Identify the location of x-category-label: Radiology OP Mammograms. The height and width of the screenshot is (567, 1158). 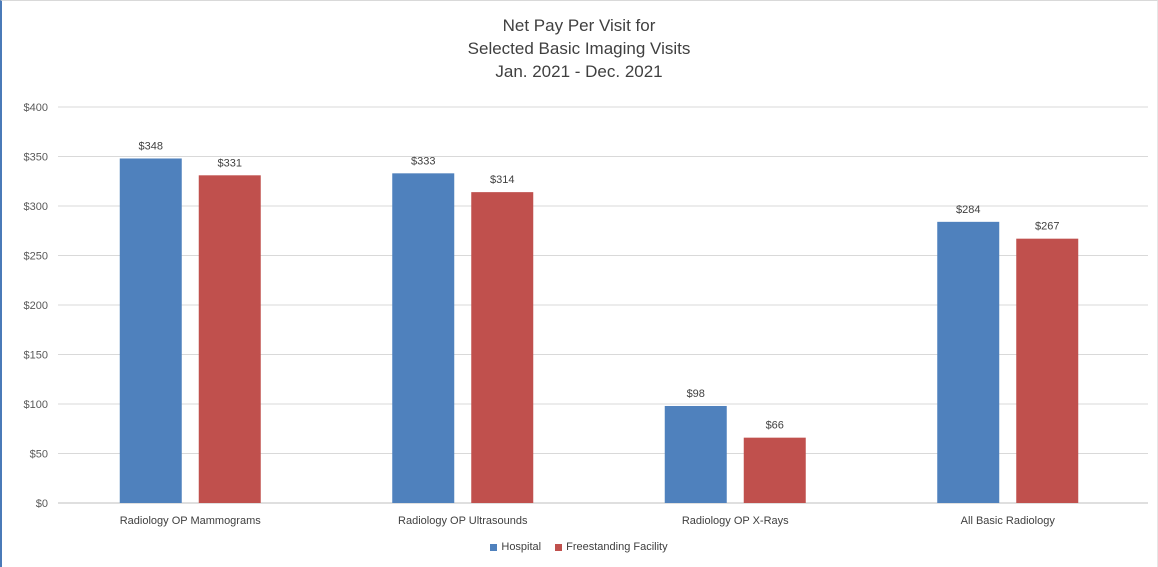
(191, 521).